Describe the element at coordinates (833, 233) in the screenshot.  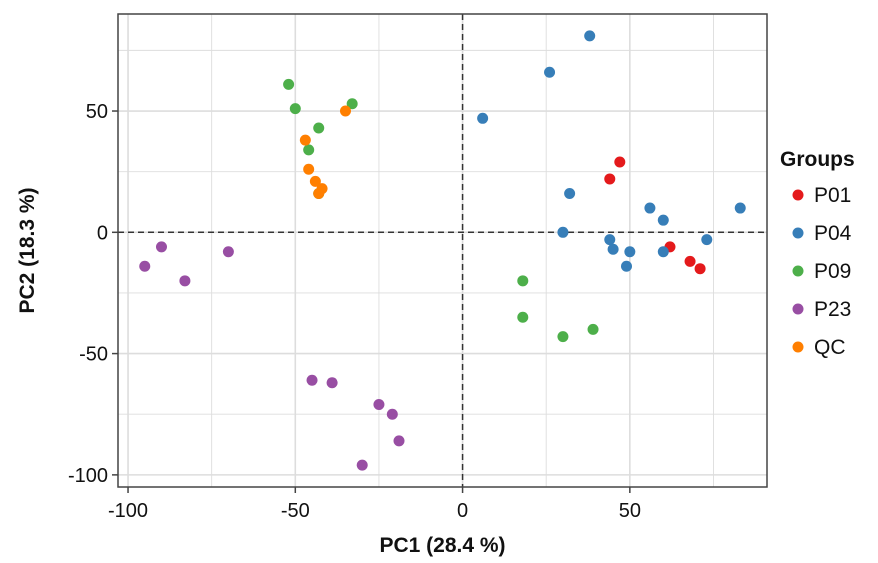
I see `legend-label: P04` at that location.